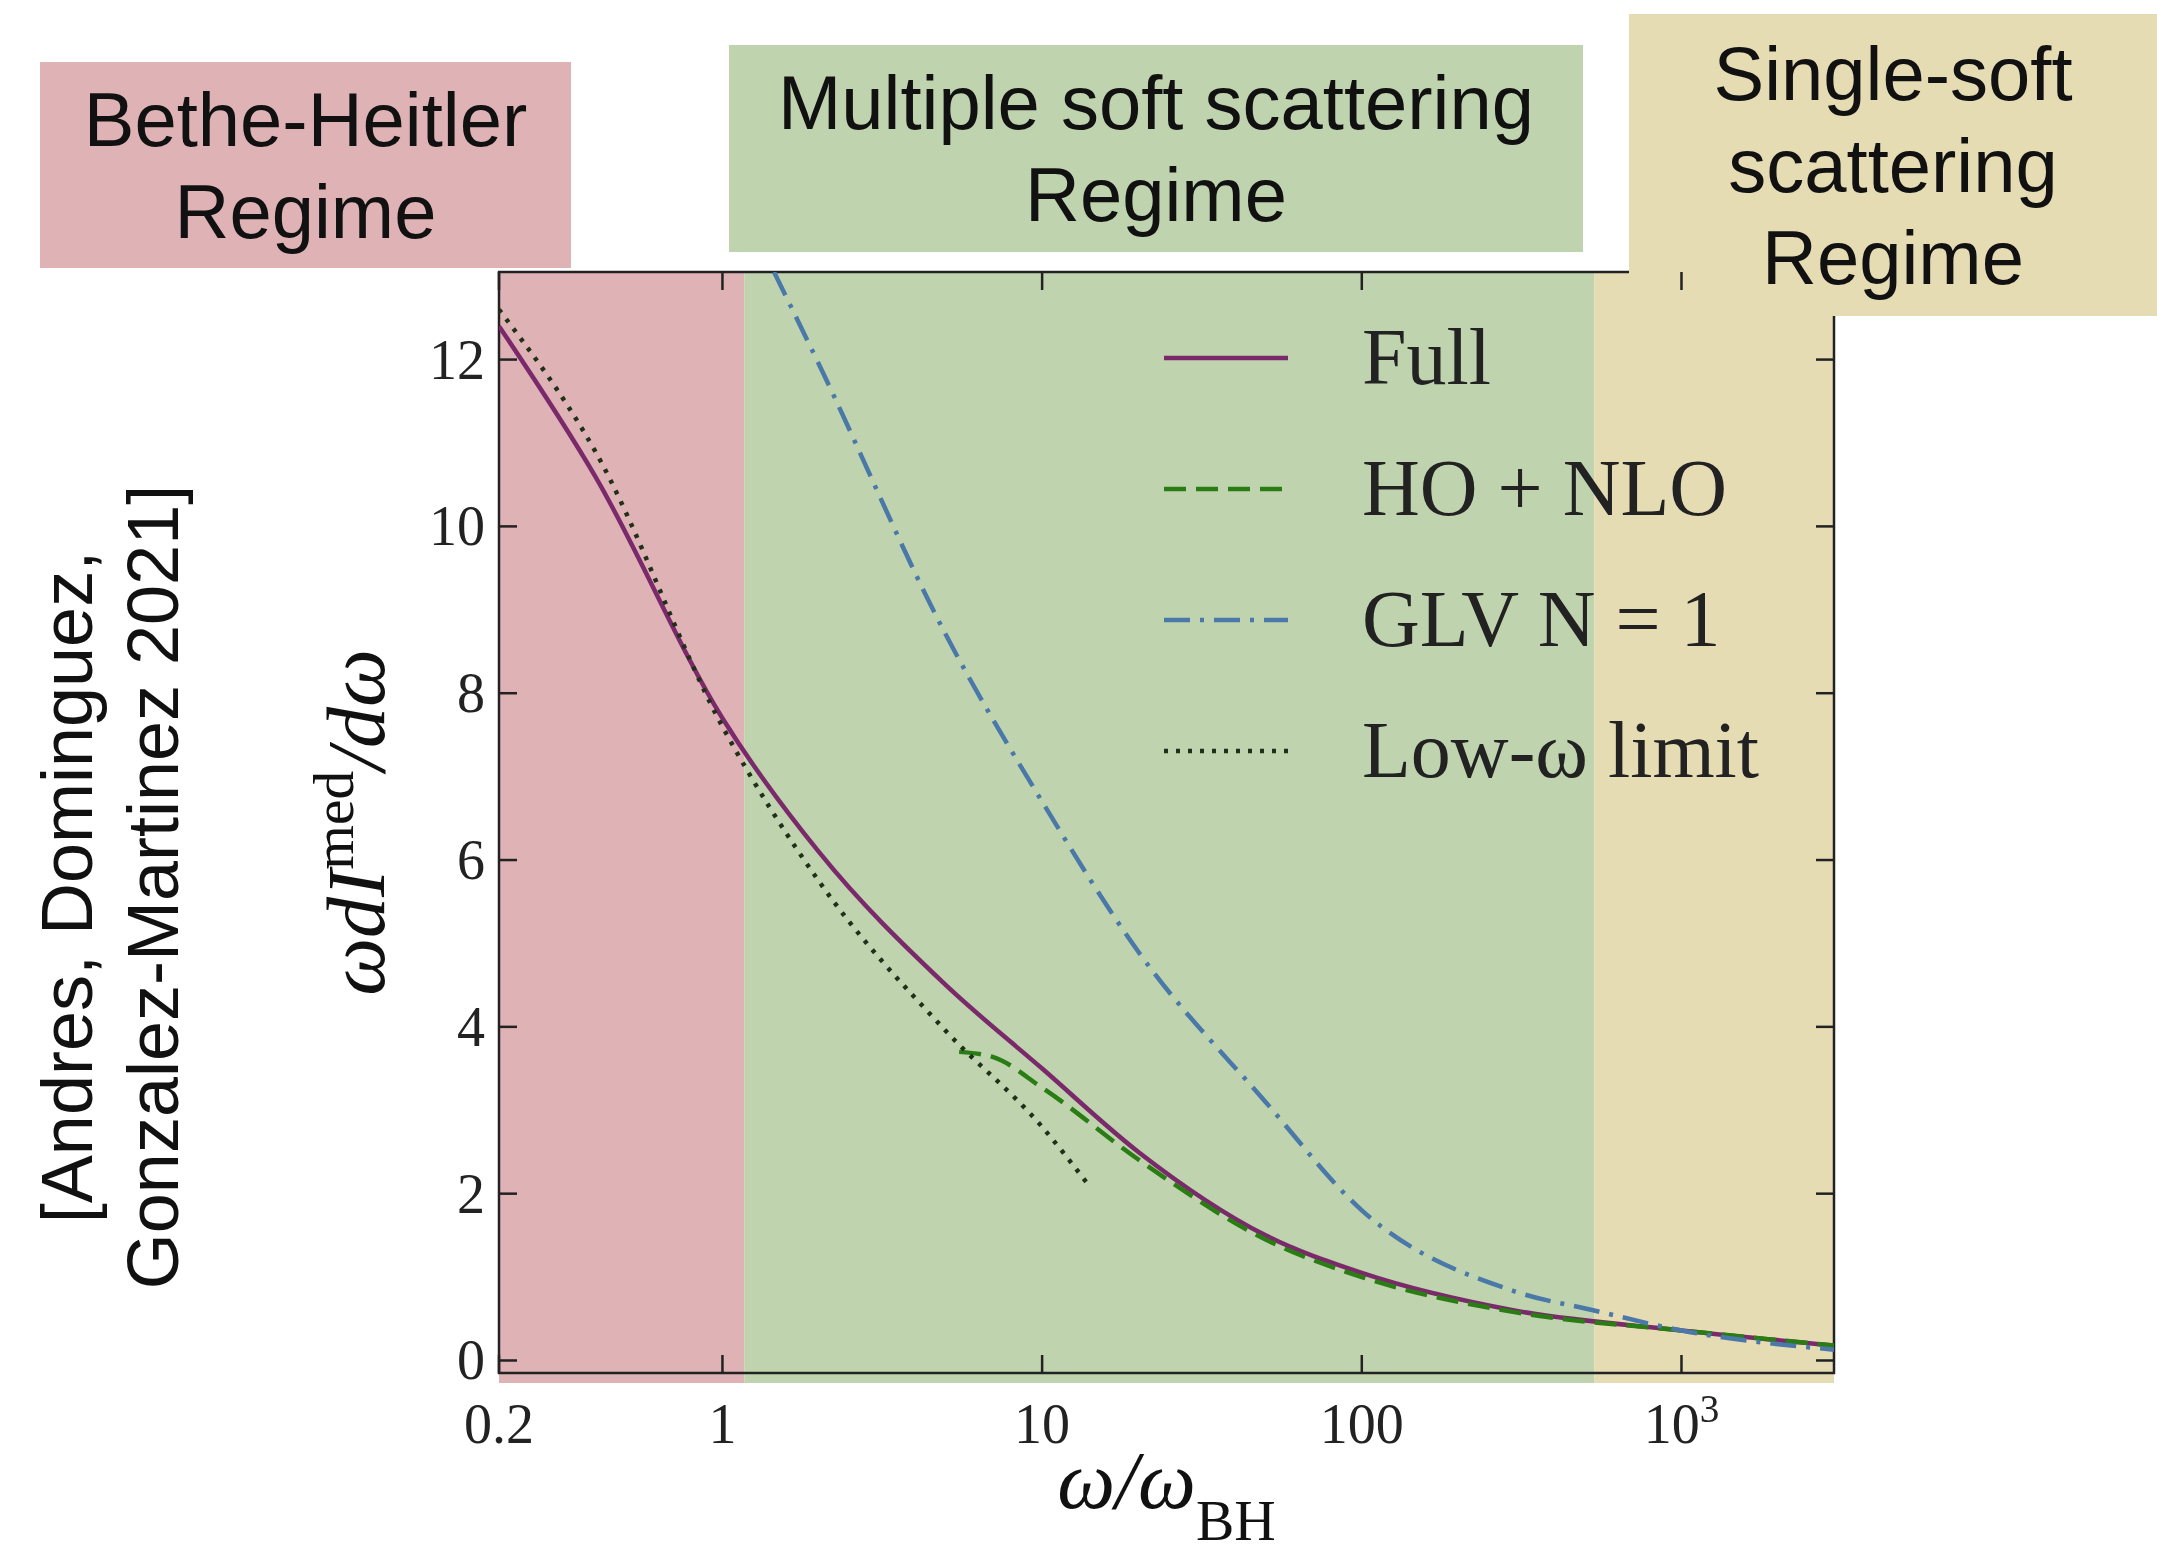  I want to click on y-tick-label: 8, so click(471, 693).